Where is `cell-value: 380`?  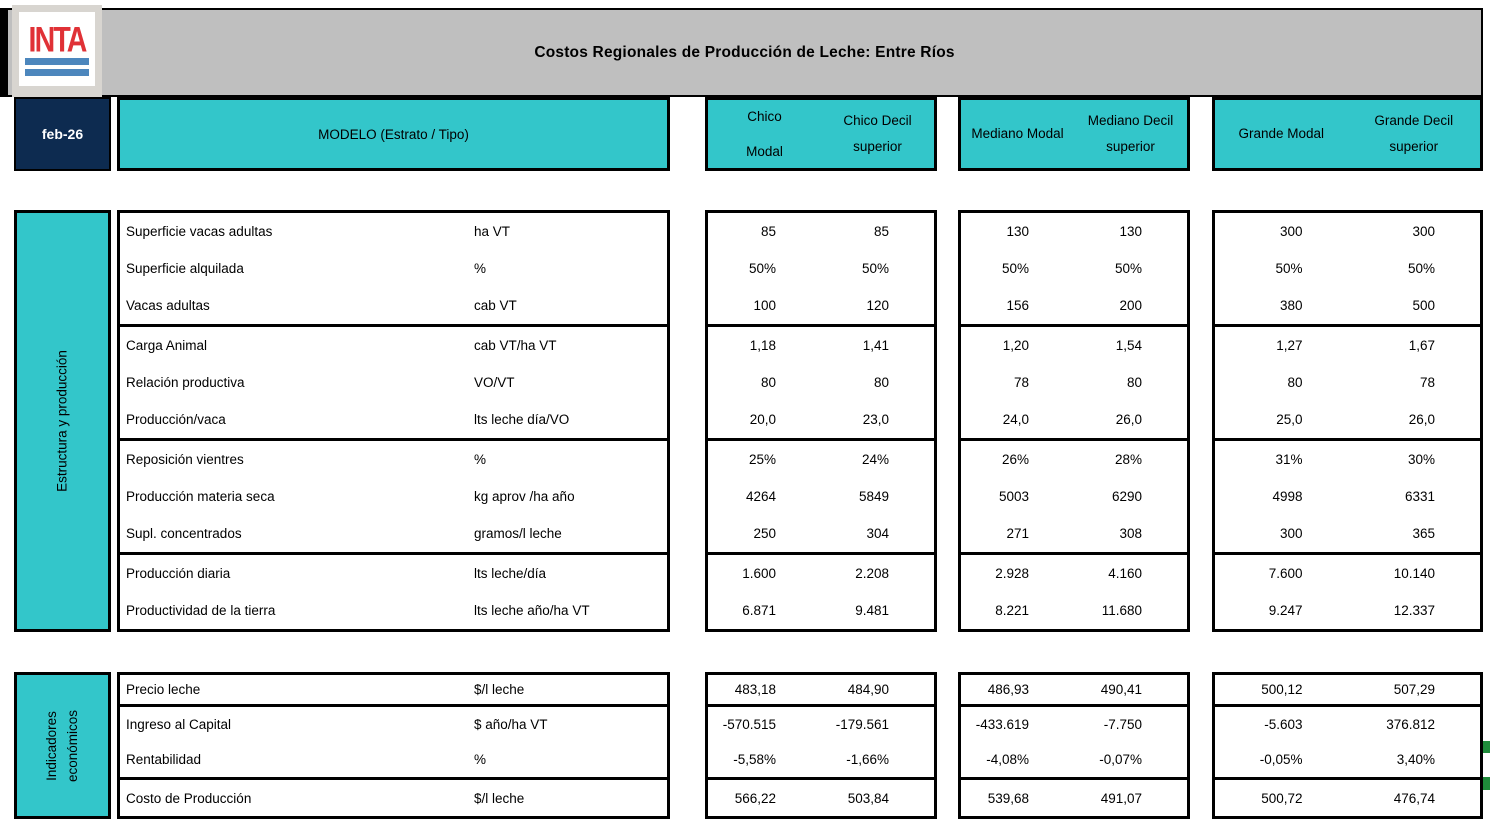
cell-value: 380 is located at coordinates (1291, 305).